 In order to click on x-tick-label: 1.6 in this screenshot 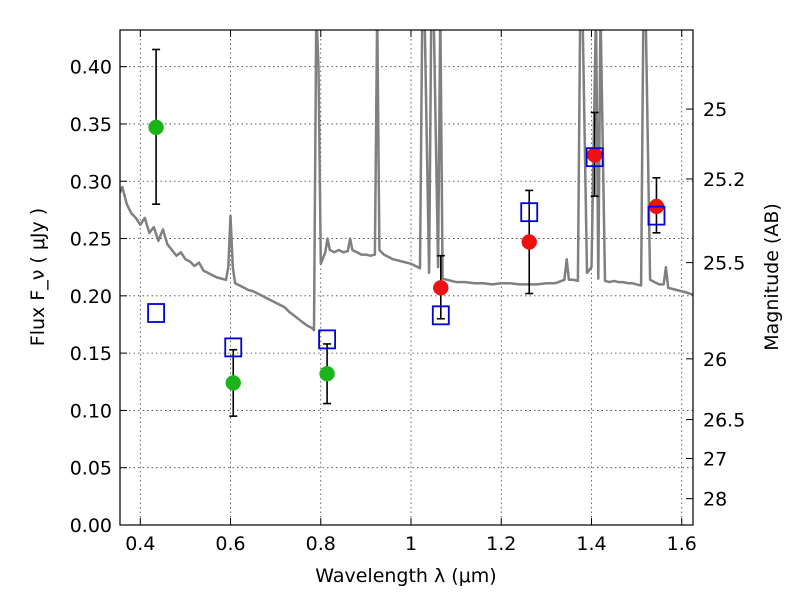, I will do `click(682, 544)`.